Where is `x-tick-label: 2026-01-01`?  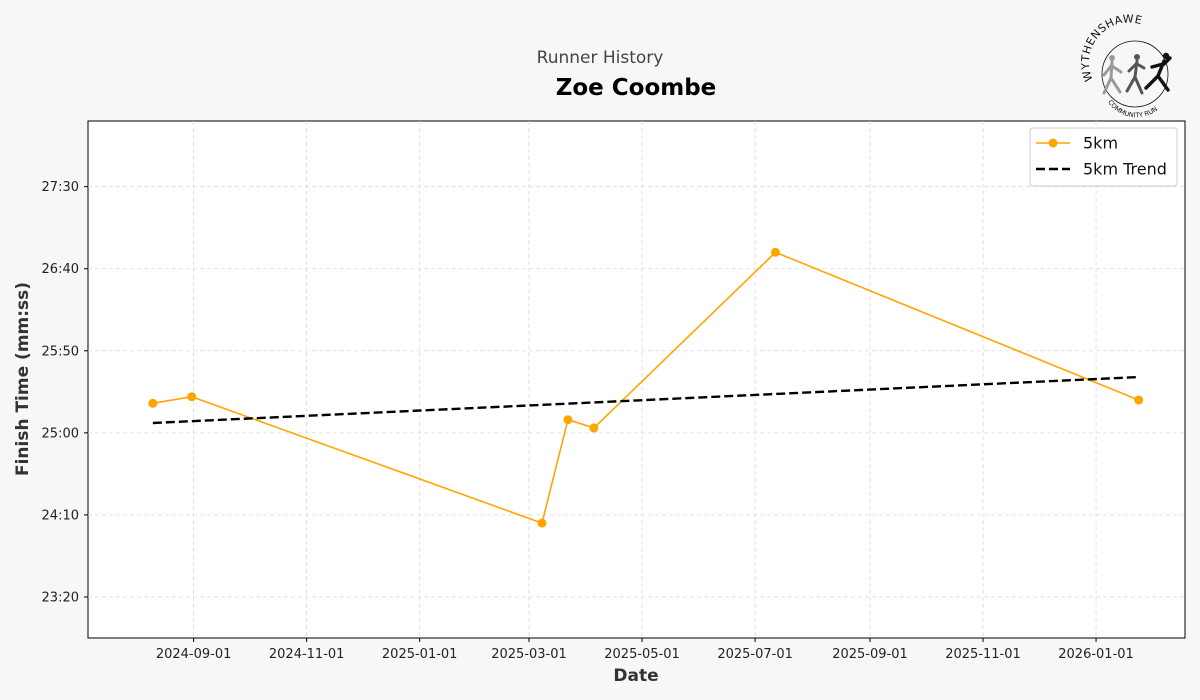 x-tick-label: 2026-01-01 is located at coordinates (1096, 654).